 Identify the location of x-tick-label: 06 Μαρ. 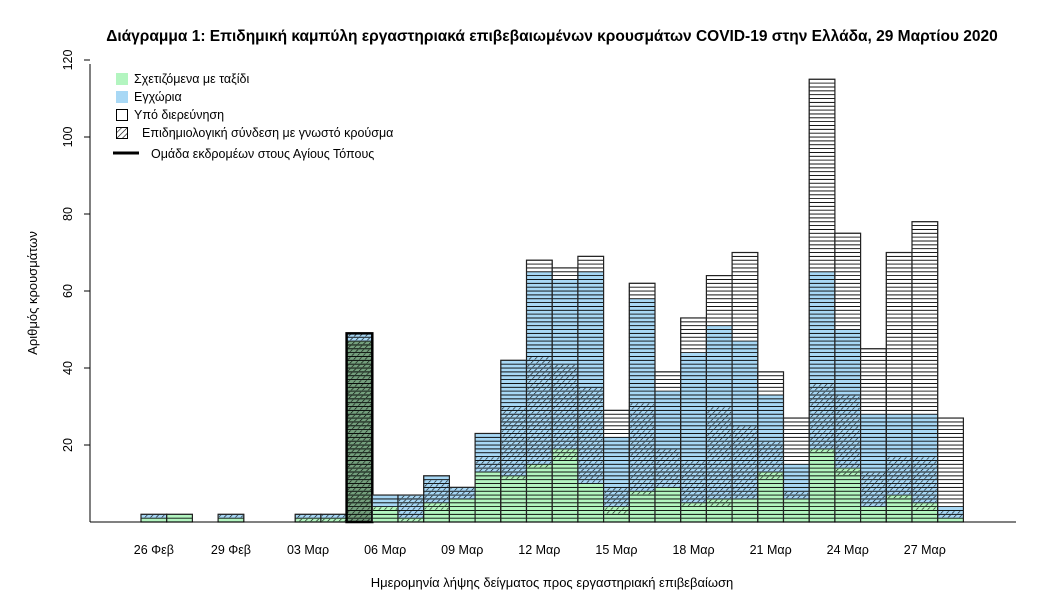
(385, 550).